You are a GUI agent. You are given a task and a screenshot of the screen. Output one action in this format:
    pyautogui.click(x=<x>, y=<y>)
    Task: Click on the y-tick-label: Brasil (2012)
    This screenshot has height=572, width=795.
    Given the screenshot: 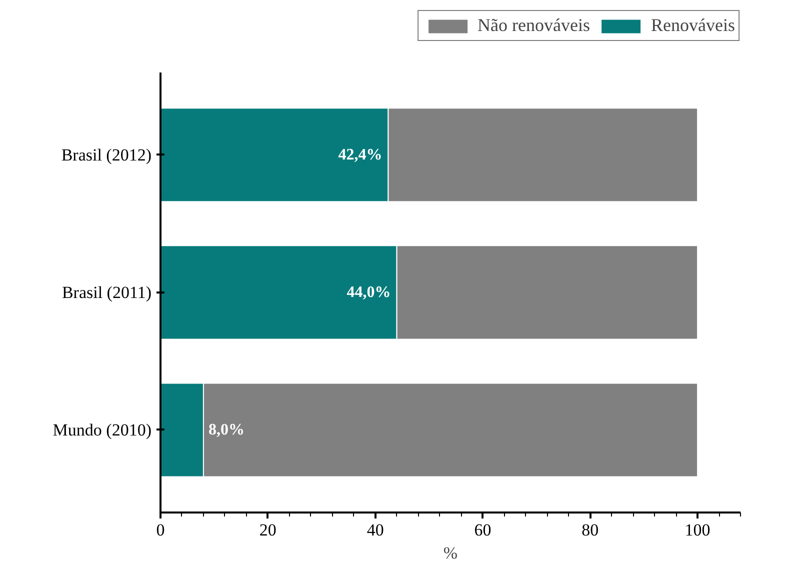 What is the action you would take?
    pyautogui.click(x=106, y=154)
    